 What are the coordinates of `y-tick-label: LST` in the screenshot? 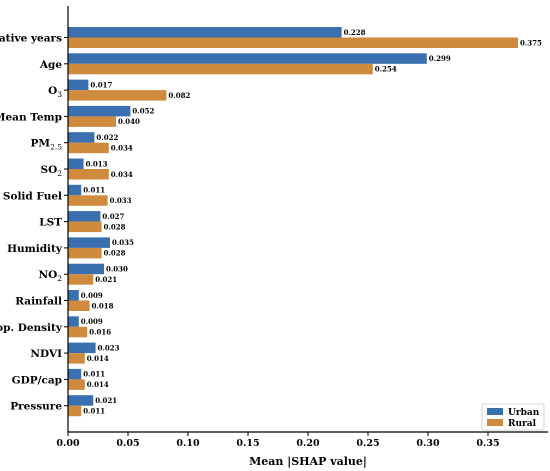 It's located at (50, 223).